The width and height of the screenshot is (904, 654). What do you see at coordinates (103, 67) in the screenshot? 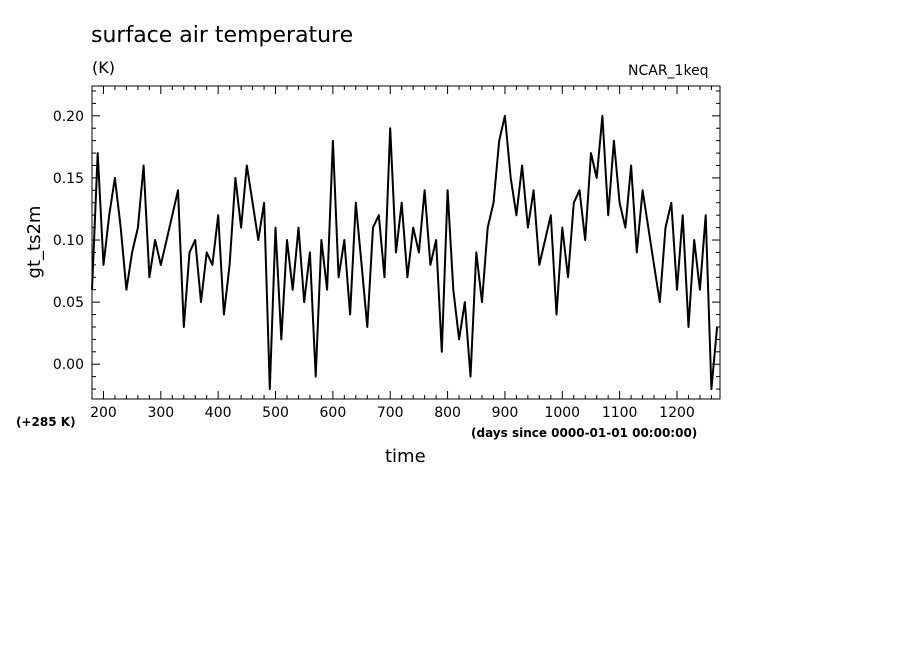
I see `units-label: (K)` at bounding box center [103, 67].